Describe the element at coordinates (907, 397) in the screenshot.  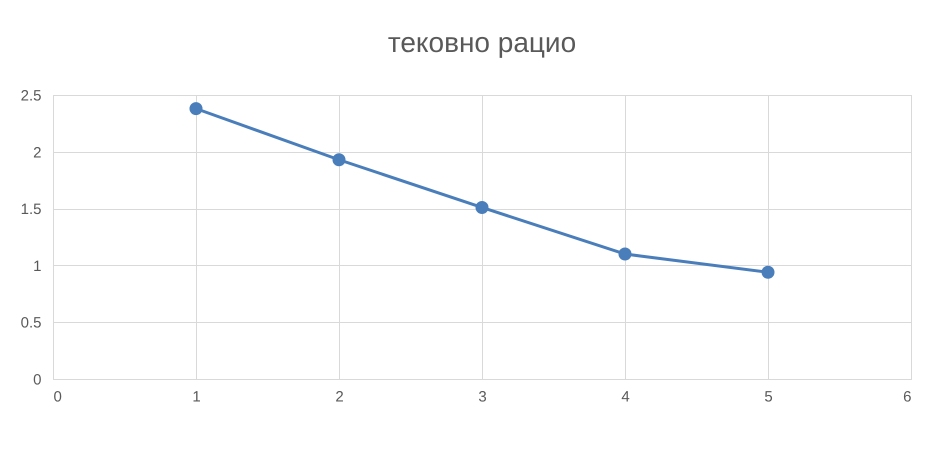
I see `x-tick-label: 6` at that location.